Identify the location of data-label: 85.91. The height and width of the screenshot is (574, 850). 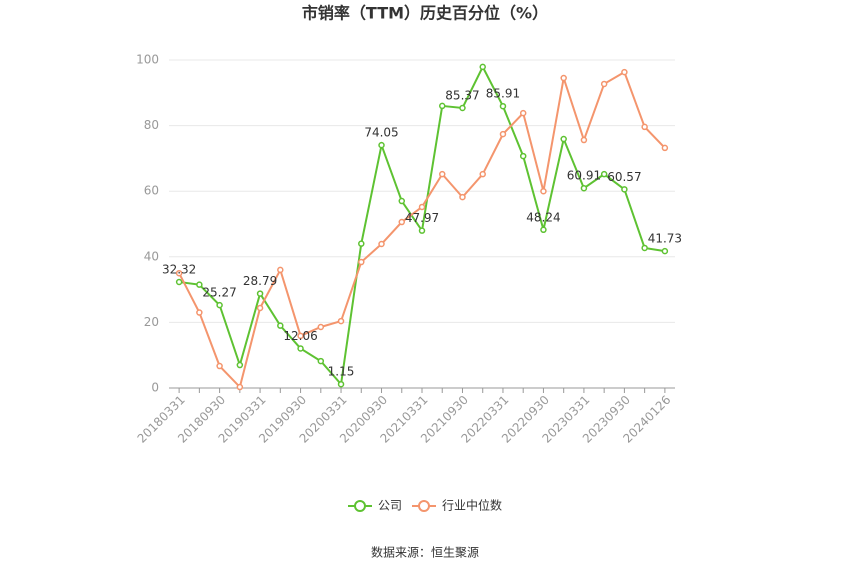
(503, 94).